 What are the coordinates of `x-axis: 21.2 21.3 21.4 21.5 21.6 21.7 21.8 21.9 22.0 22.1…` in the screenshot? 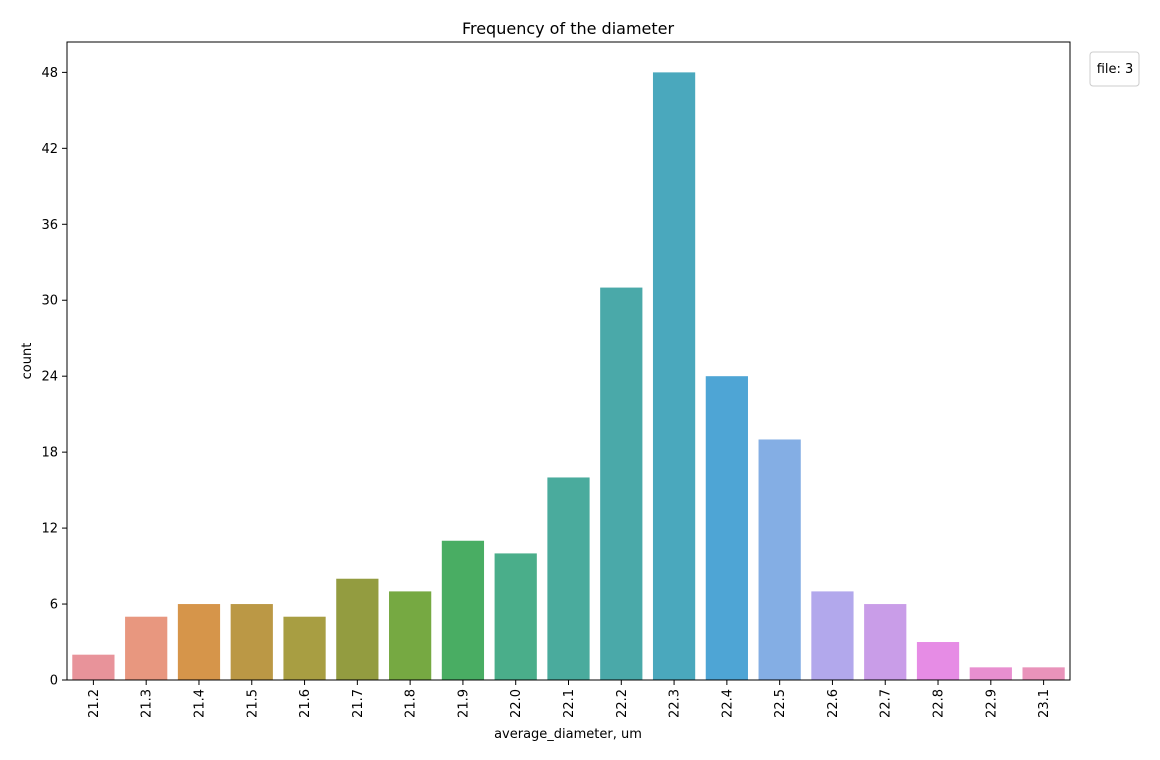 It's located at (569, 699).